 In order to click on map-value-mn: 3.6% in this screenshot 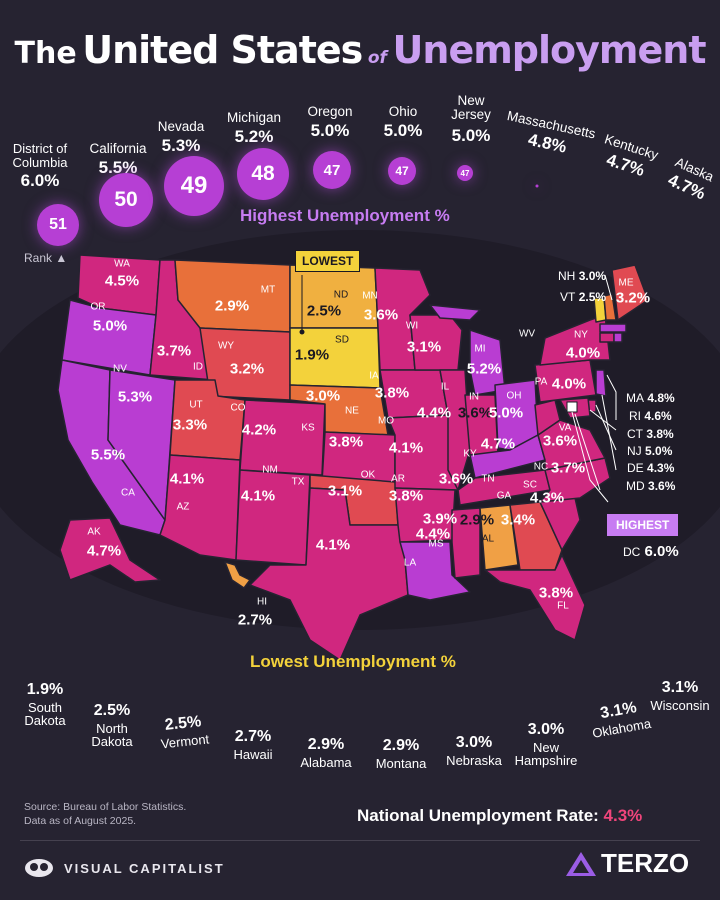, I will do `click(381, 315)`.